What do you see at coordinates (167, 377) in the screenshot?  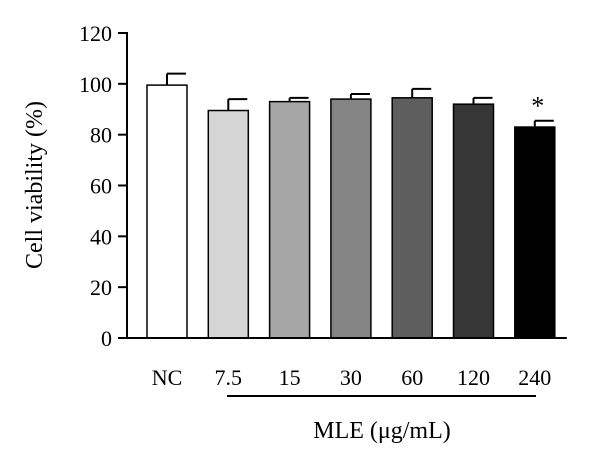 I see `x-tick-label: NC` at bounding box center [167, 377].